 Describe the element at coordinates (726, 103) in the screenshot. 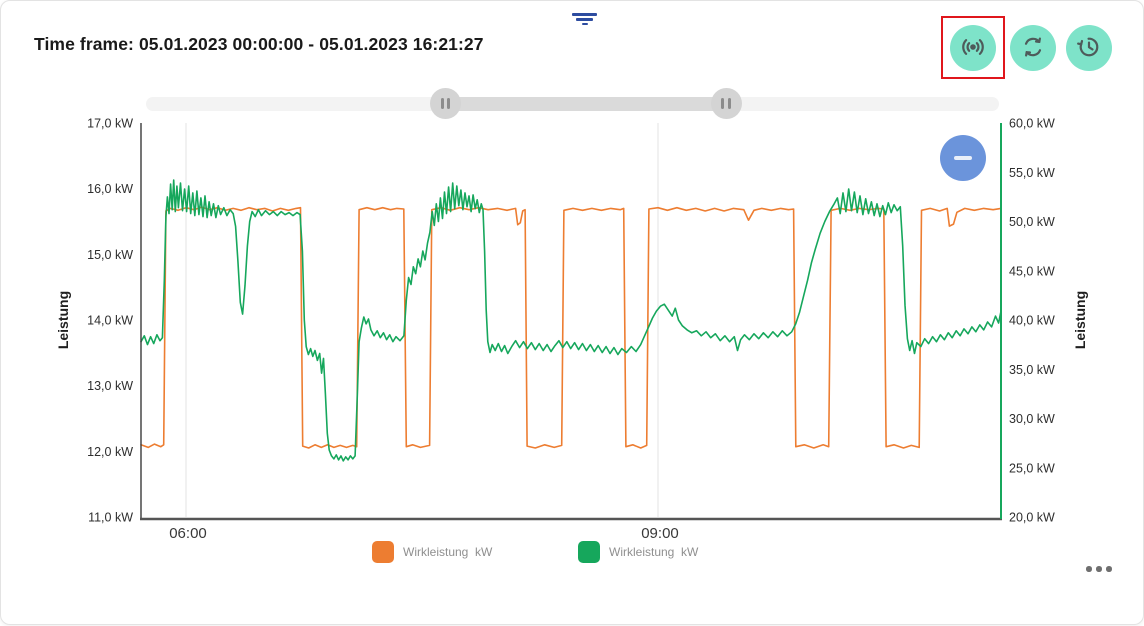

I see `slider-handle-end` at that location.